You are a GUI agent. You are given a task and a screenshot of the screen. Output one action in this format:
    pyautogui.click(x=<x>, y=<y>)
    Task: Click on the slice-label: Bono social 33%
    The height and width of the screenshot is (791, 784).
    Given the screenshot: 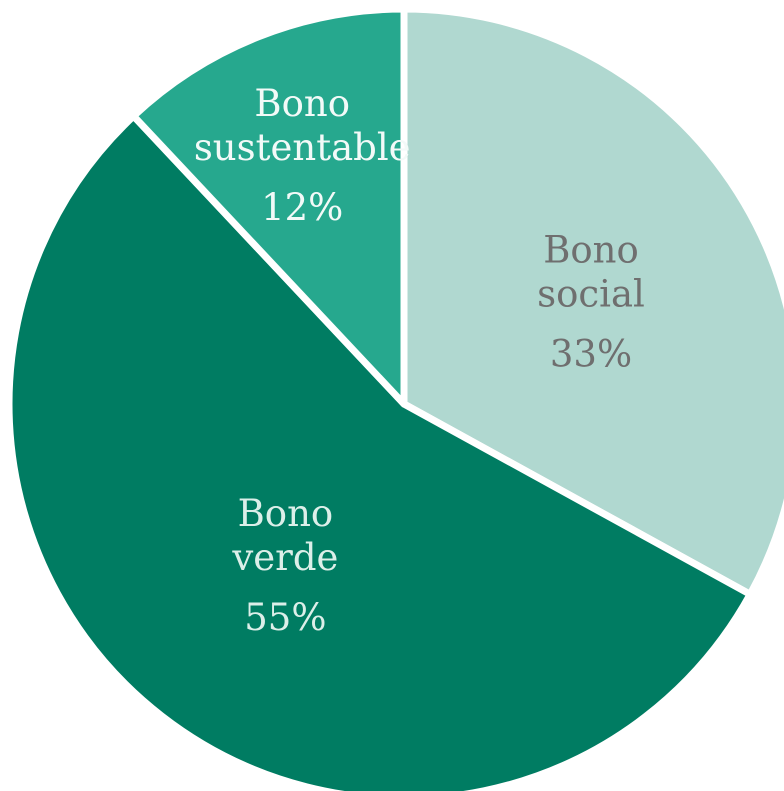 What is the action you would take?
    pyautogui.click(x=591, y=301)
    